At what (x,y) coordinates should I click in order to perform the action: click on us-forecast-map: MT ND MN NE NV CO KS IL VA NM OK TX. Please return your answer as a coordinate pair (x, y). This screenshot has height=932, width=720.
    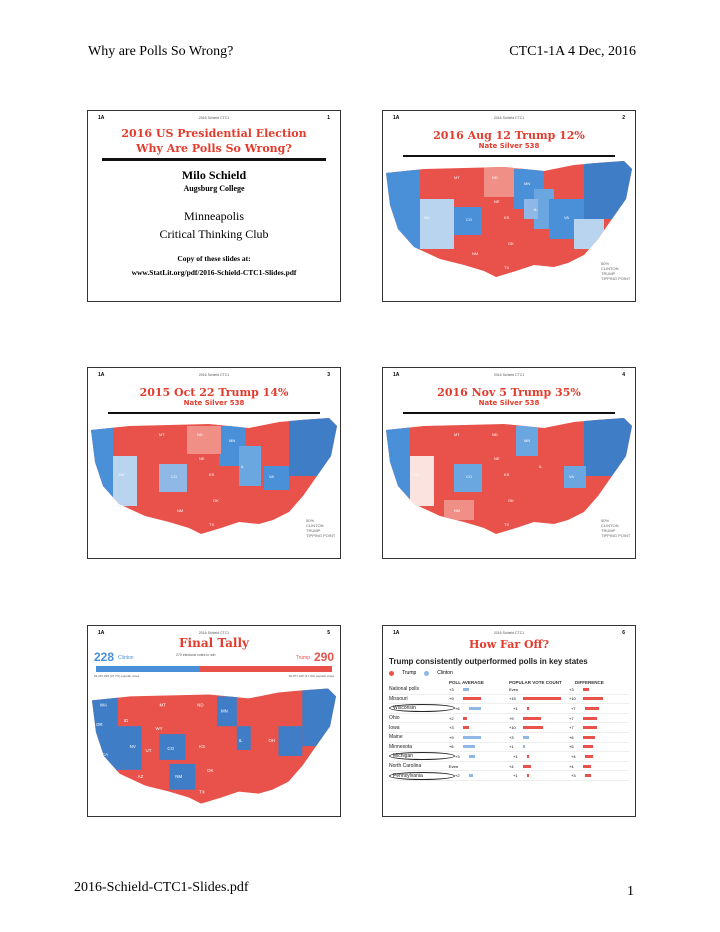
    Looking at the image, I should click on (509, 476).